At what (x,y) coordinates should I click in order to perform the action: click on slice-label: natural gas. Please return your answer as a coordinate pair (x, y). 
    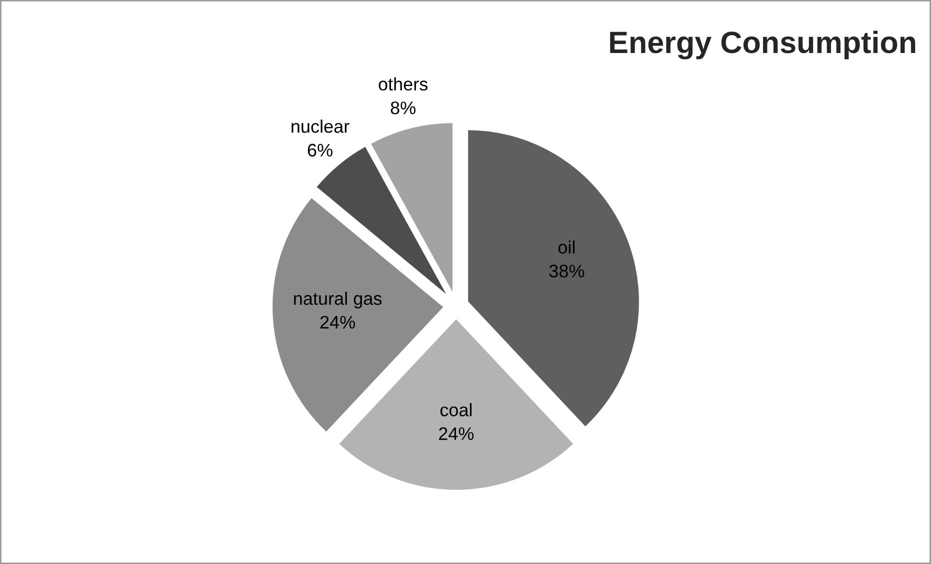
    Looking at the image, I should click on (338, 300).